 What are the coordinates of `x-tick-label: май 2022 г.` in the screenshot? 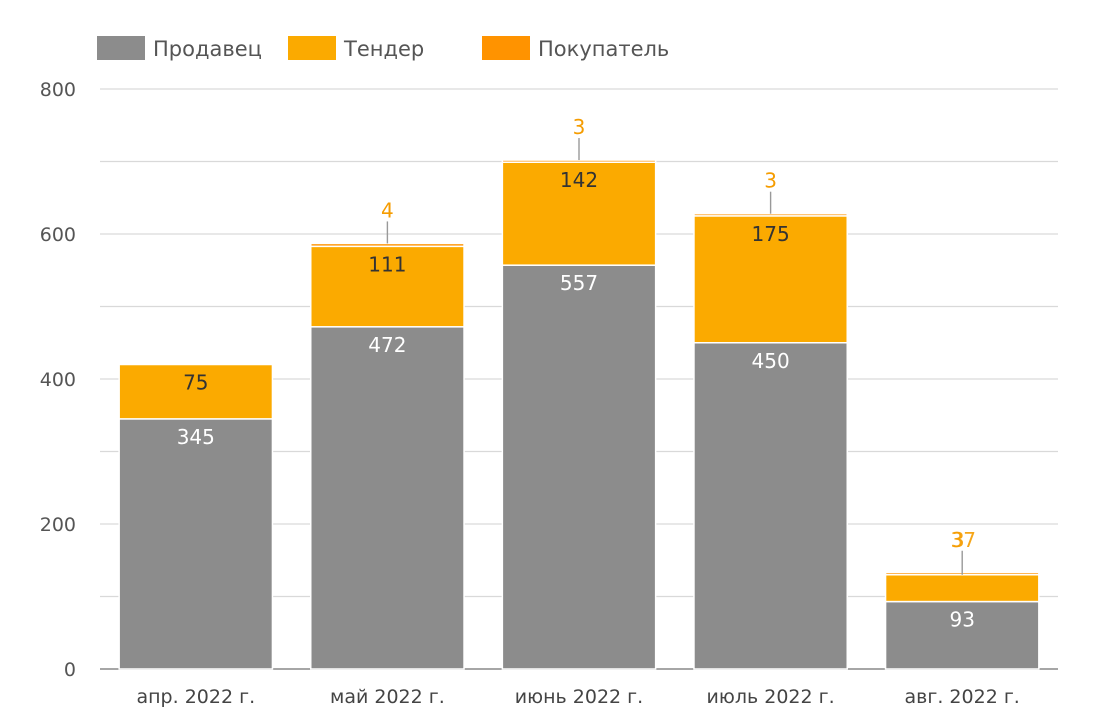 It's located at (387, 697).